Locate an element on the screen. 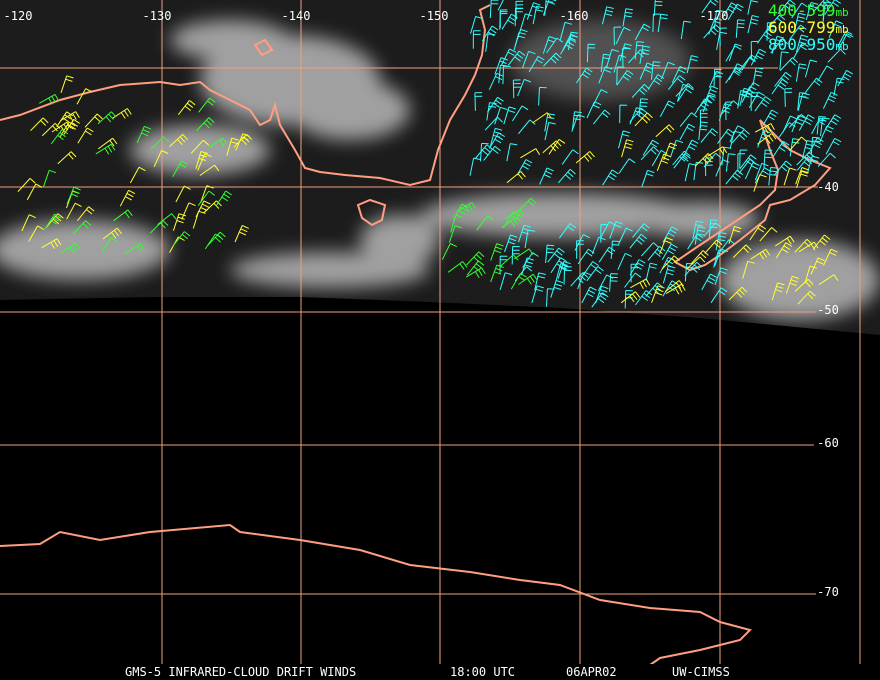 This screenshot has width=880, height=680. footer-source: UW-CIMSS is located at coordinates (701, 672).